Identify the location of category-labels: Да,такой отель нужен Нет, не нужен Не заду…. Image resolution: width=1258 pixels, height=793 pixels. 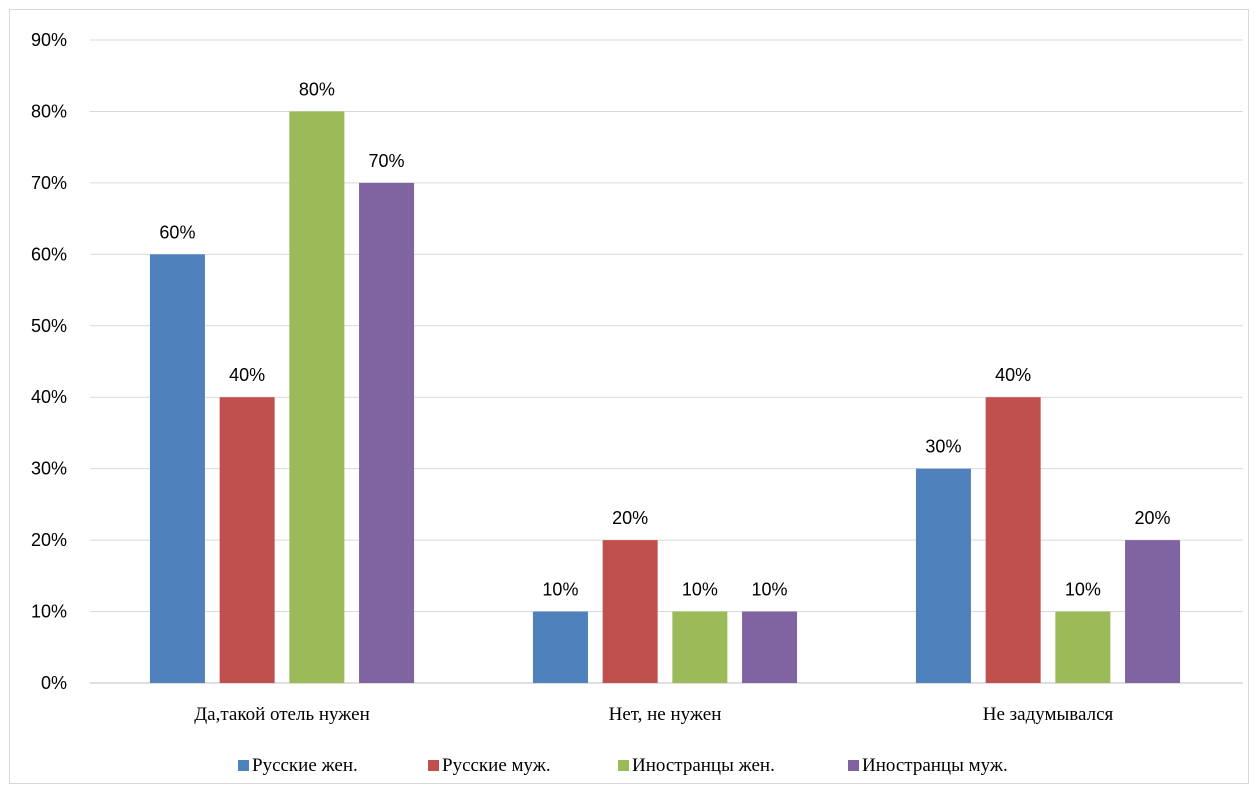
(653, 714).